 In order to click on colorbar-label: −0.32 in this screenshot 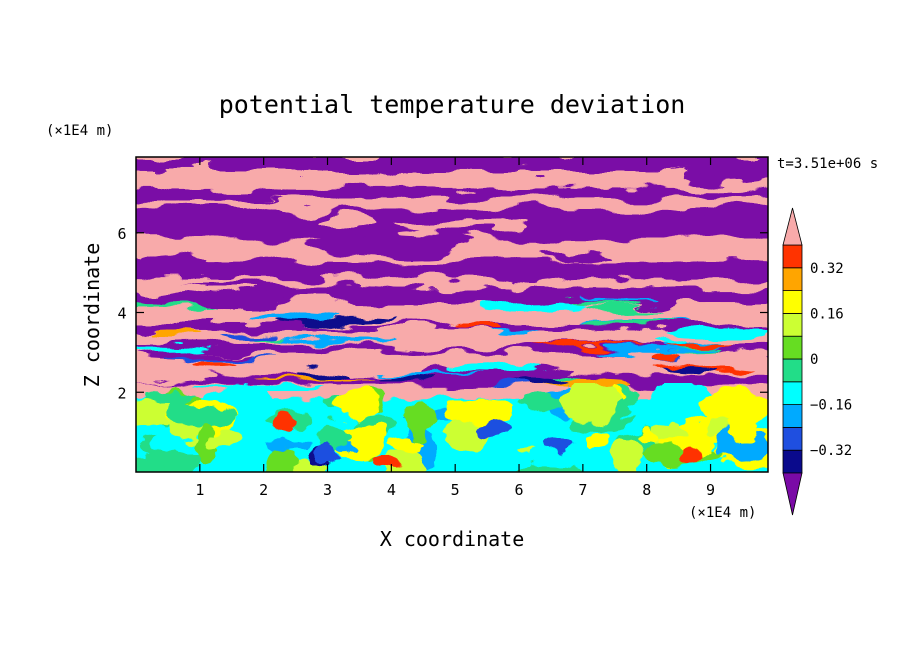, I will do `click(831, 451)`.